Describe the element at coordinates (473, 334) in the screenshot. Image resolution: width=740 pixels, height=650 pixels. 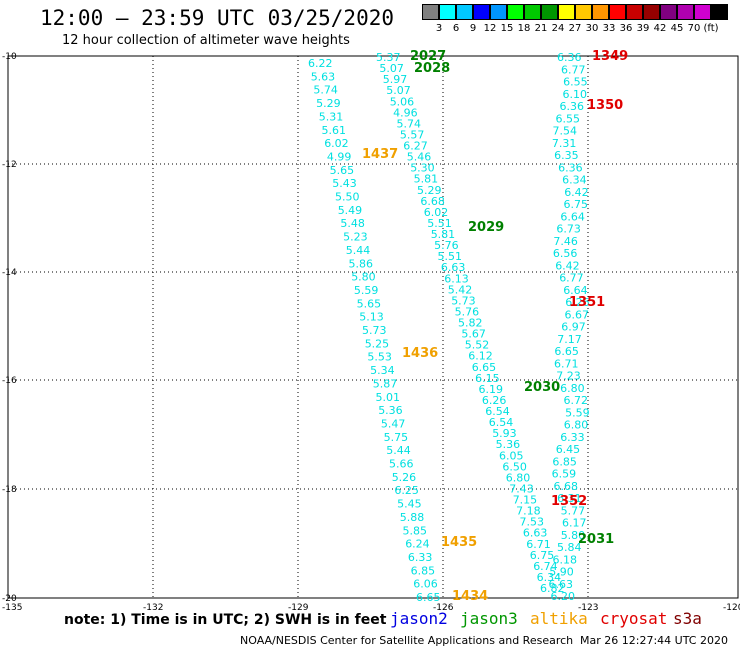
I see `wave-height-value: 5.67` at that location.